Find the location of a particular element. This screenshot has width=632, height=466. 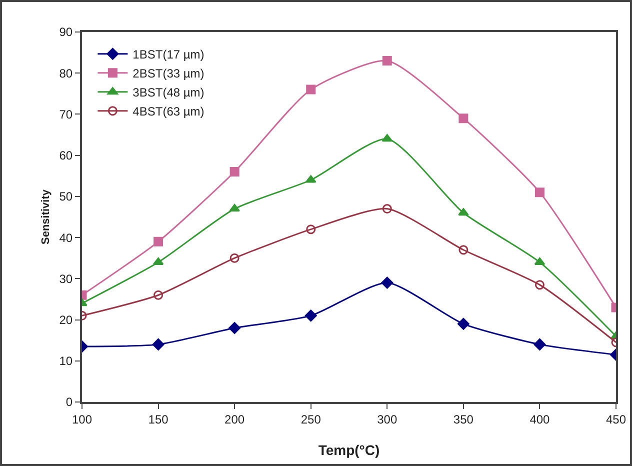

legend-label: 1BST(17 µm) is located at coordinates (168, 55).